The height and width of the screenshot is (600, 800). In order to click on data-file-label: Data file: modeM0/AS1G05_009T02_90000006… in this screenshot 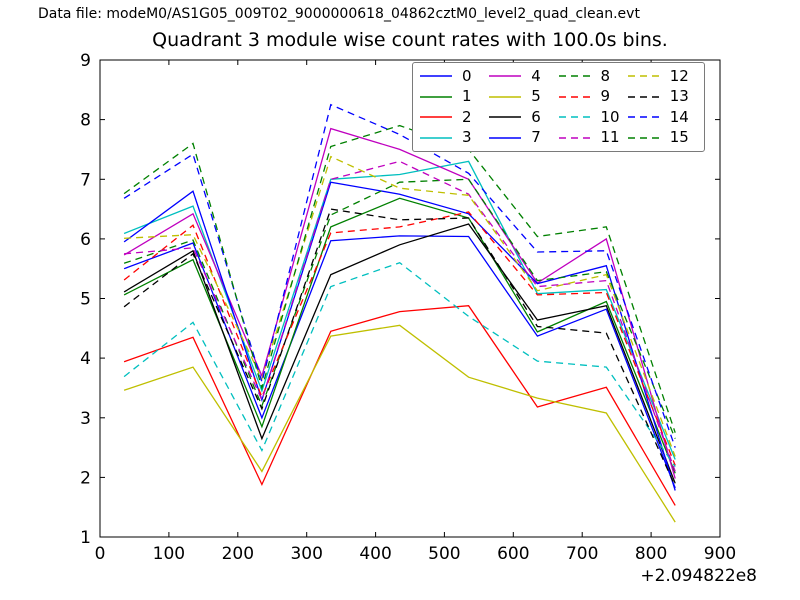, I will do `click(339, 14)`.